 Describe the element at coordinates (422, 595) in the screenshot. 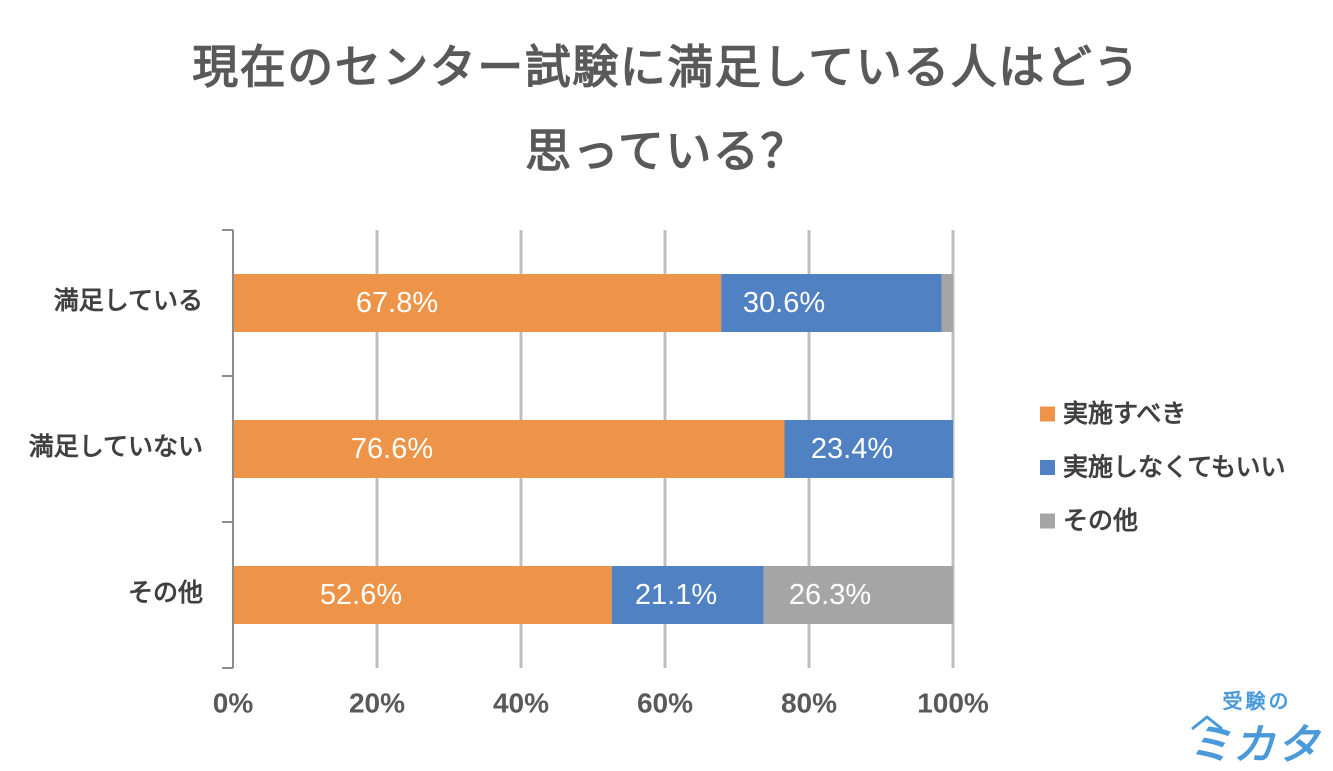

I see `bar-segment-s1-c3` at that location.